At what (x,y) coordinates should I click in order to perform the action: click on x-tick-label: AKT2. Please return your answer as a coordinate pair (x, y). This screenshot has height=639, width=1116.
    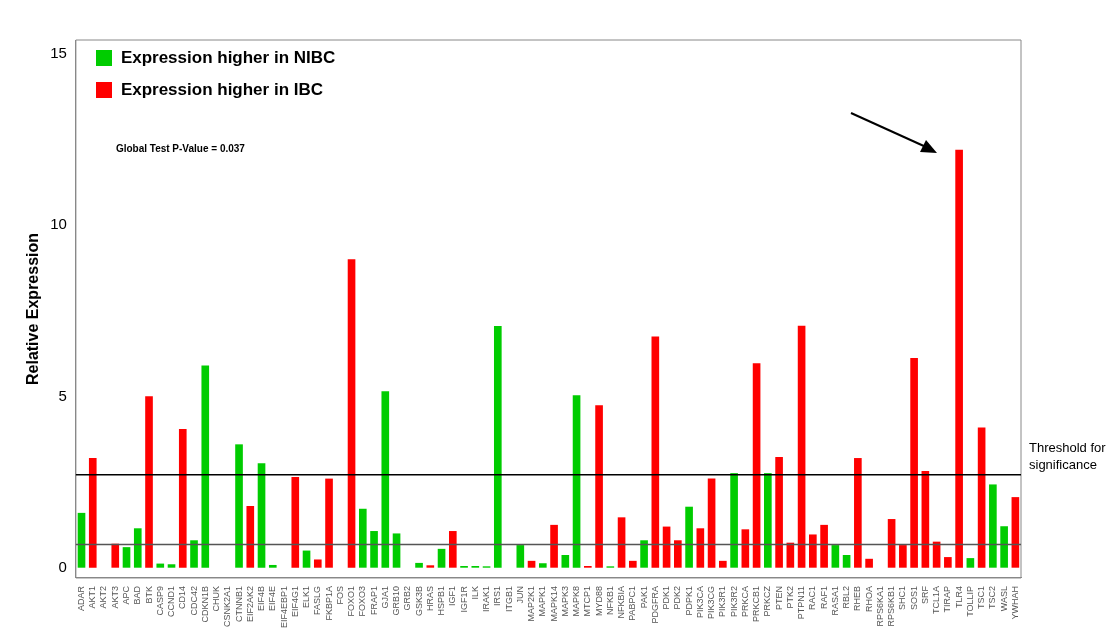
    Looking at the image, I should click on (103, 597).